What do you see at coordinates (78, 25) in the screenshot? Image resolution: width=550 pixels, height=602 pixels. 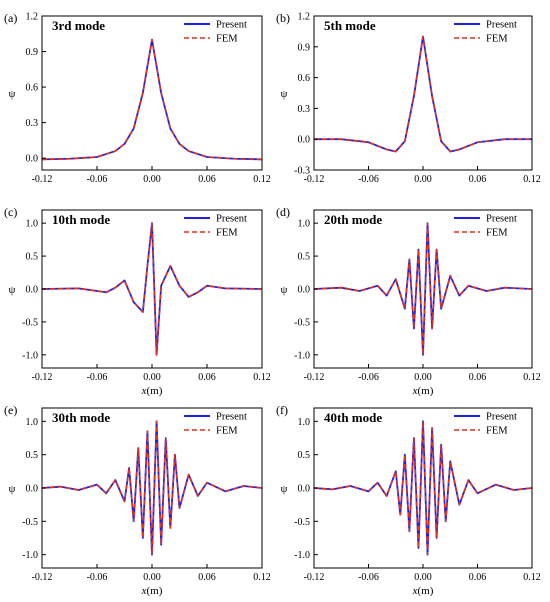 I see `chart-title: 3rd mode` at bounding box center [78, 25].